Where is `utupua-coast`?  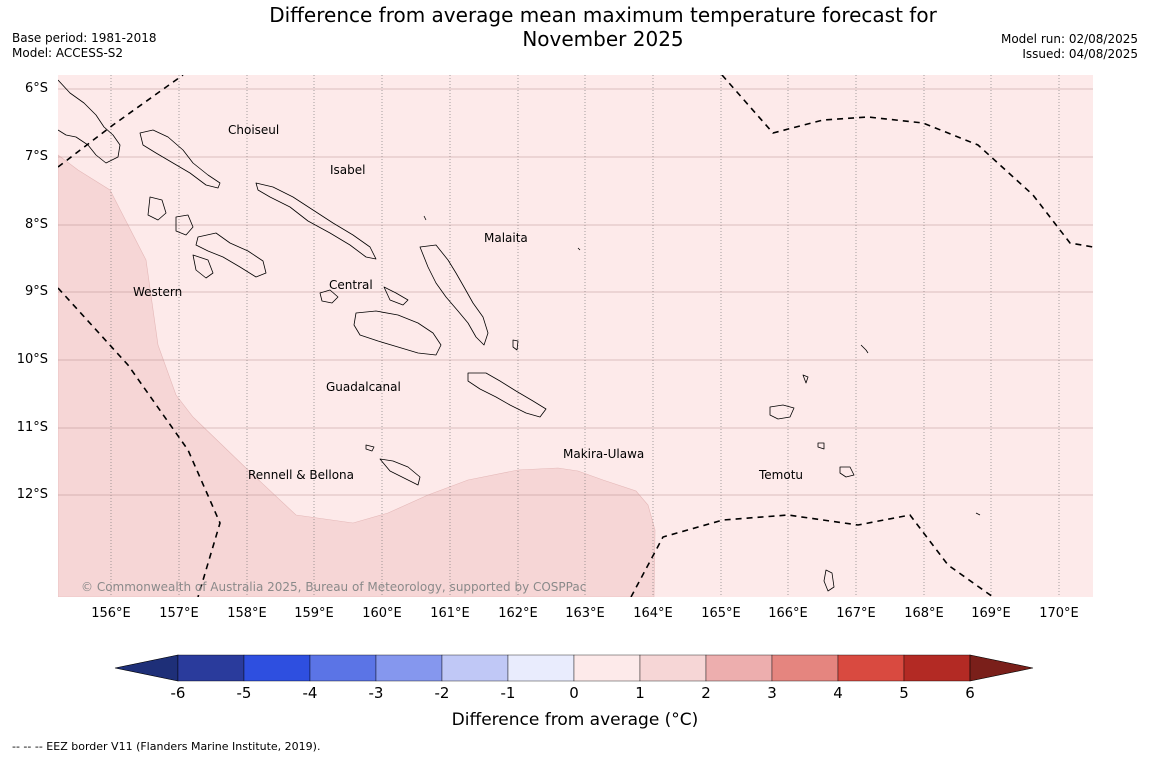
utupua-coast is located at coordinates (821, 446).